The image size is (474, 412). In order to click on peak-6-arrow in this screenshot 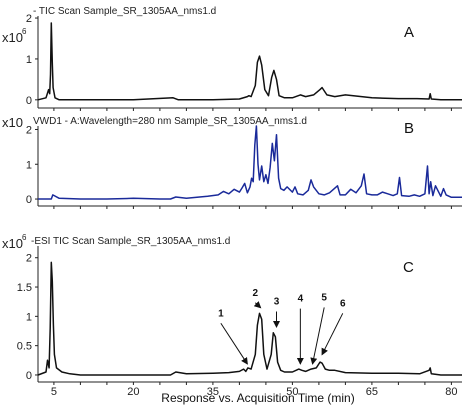, I will do `click(332, 334)`.